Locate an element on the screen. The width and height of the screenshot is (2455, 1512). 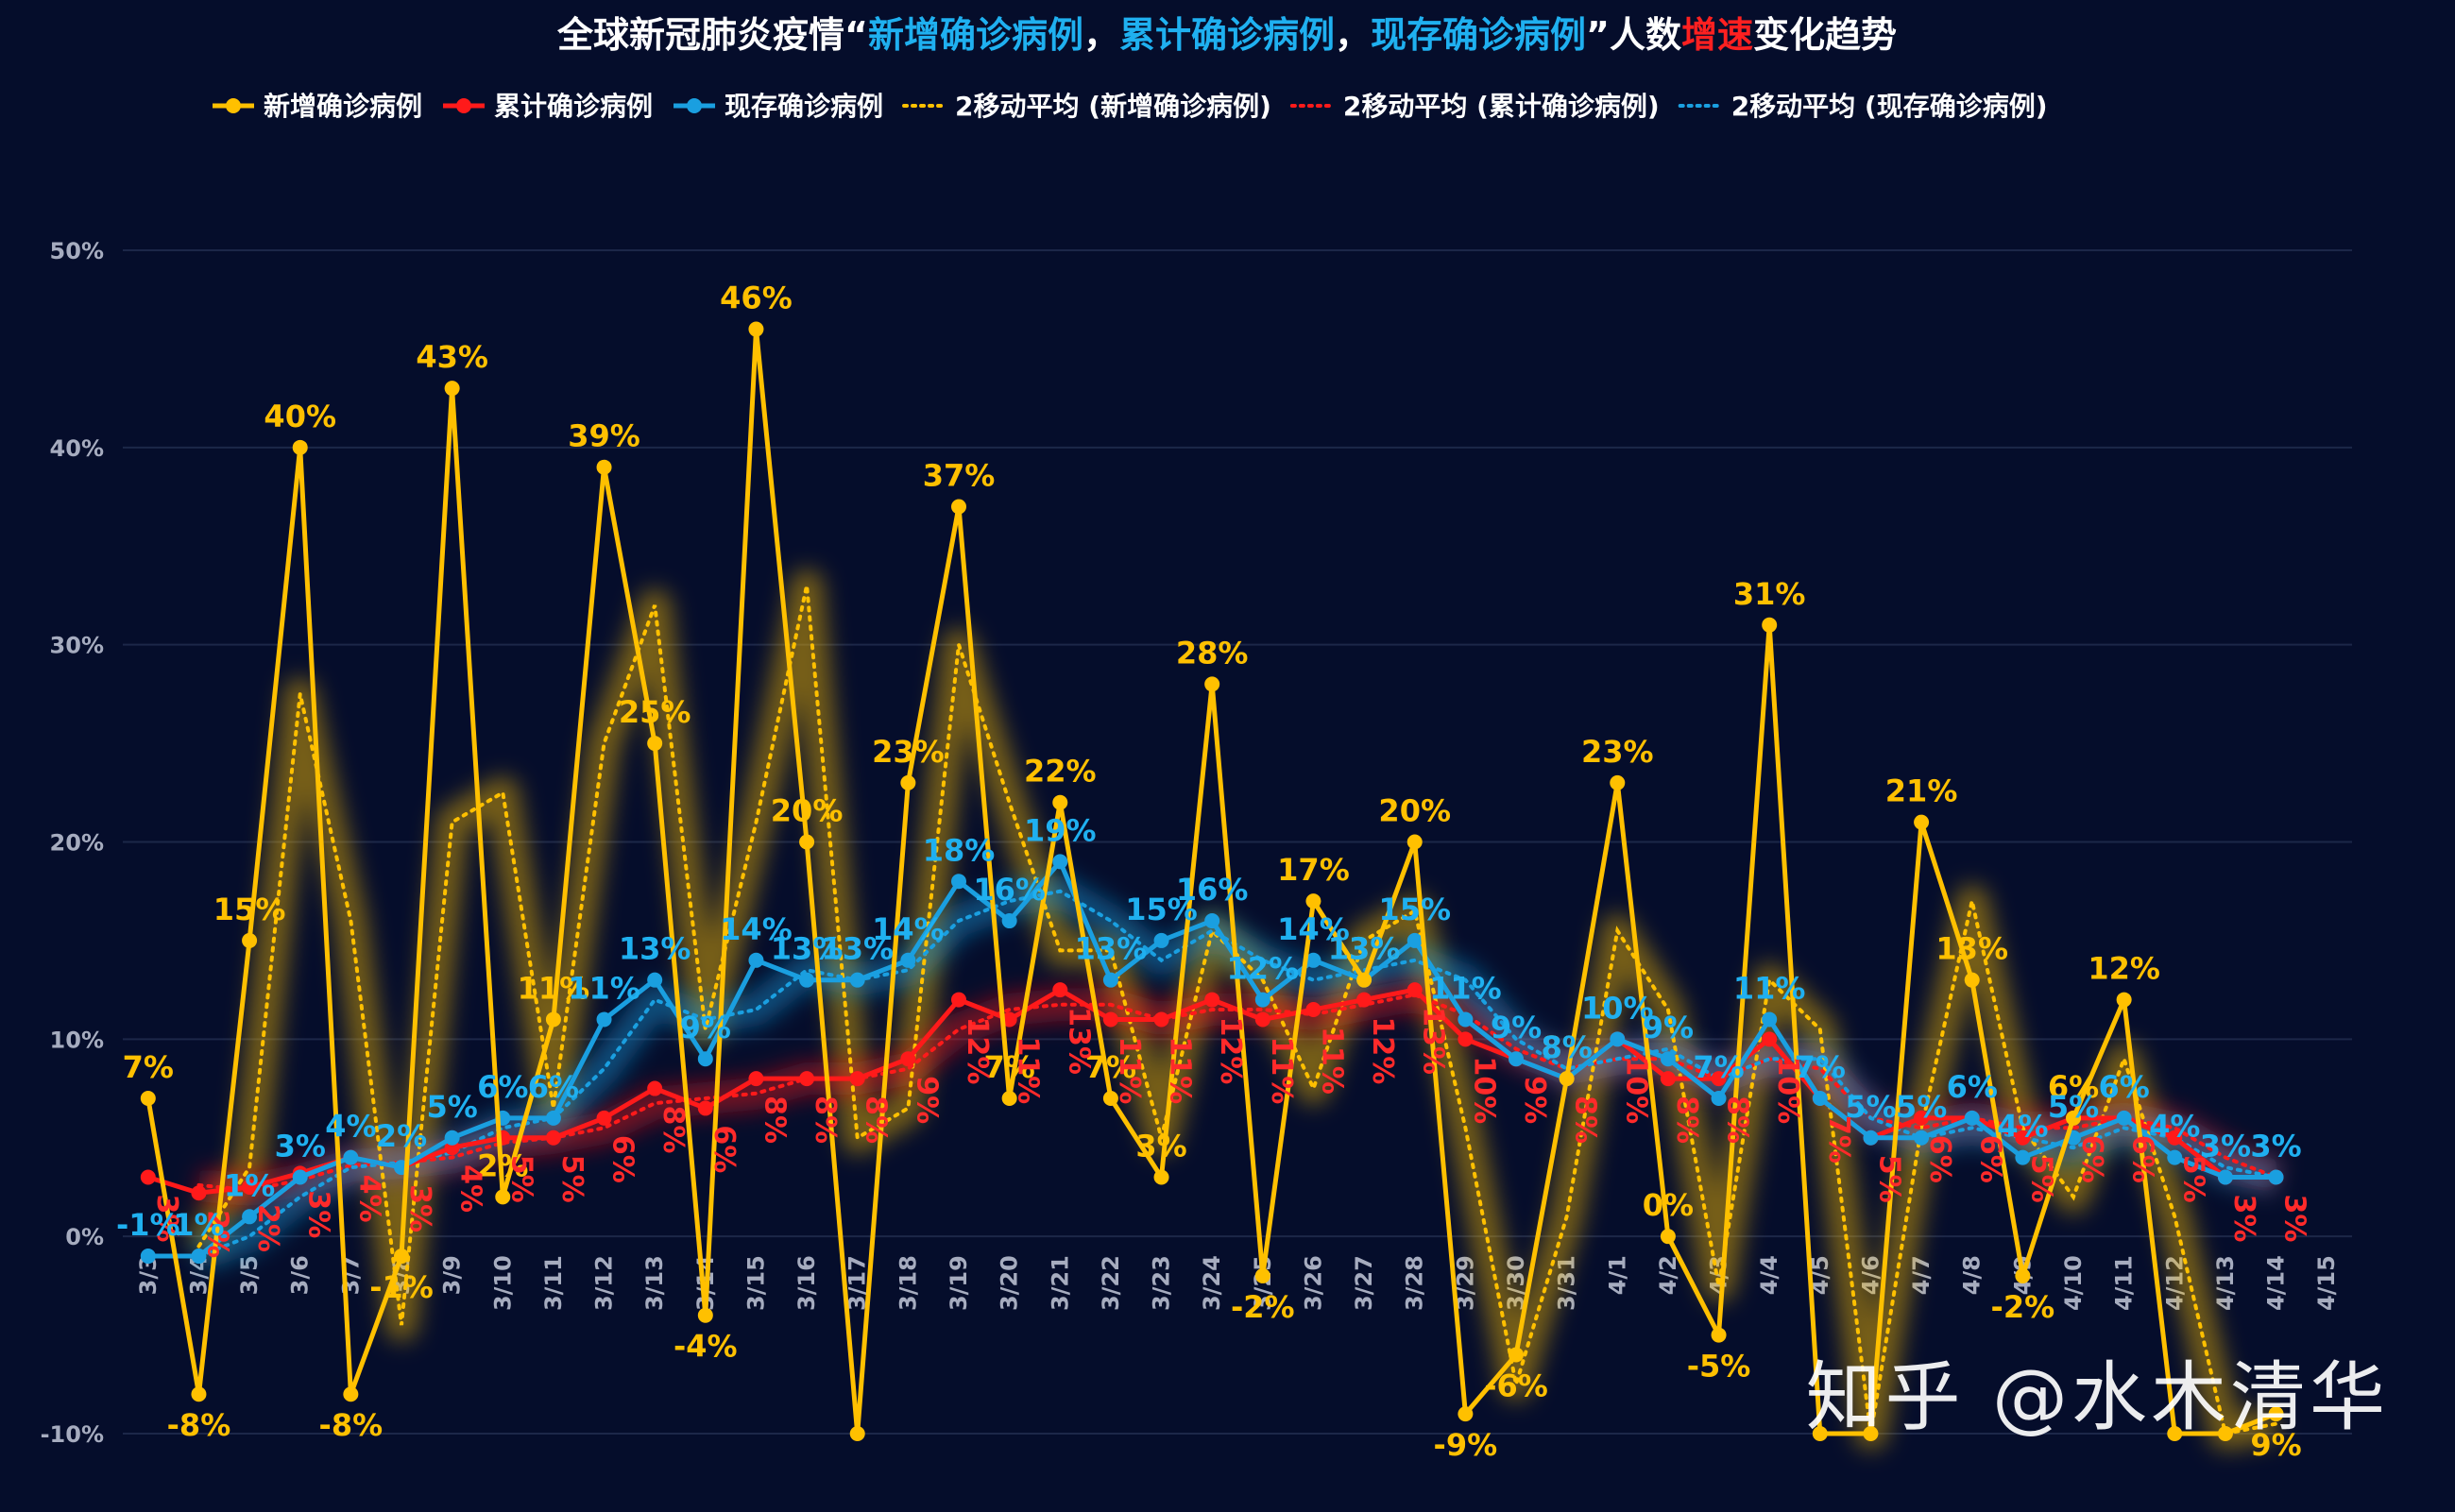
y-tick-label: 30% is located at coordinates (77, 646).